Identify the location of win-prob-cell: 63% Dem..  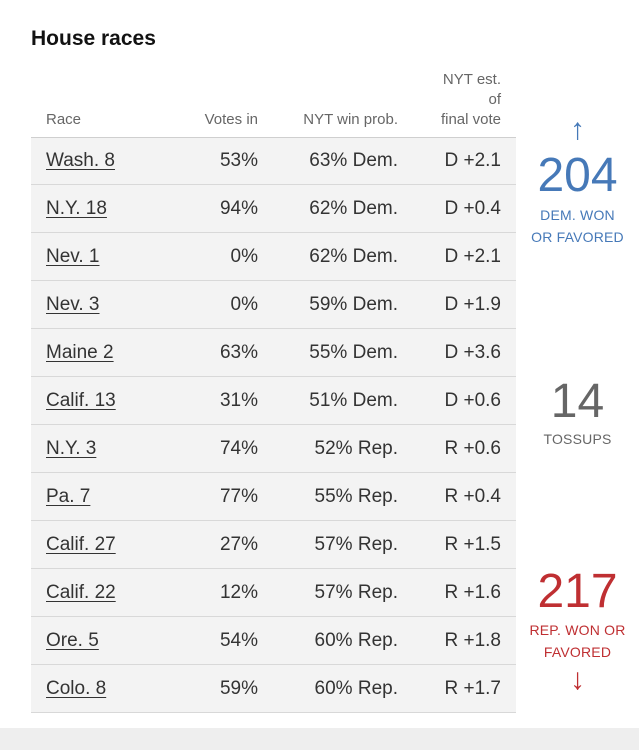
(353, 160).